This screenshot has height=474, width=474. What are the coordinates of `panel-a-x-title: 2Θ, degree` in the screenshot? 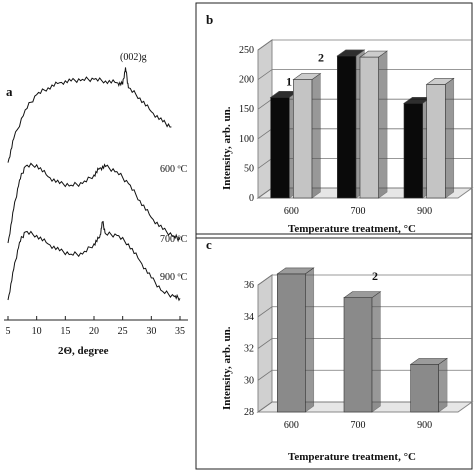 It's located at (83, 351).